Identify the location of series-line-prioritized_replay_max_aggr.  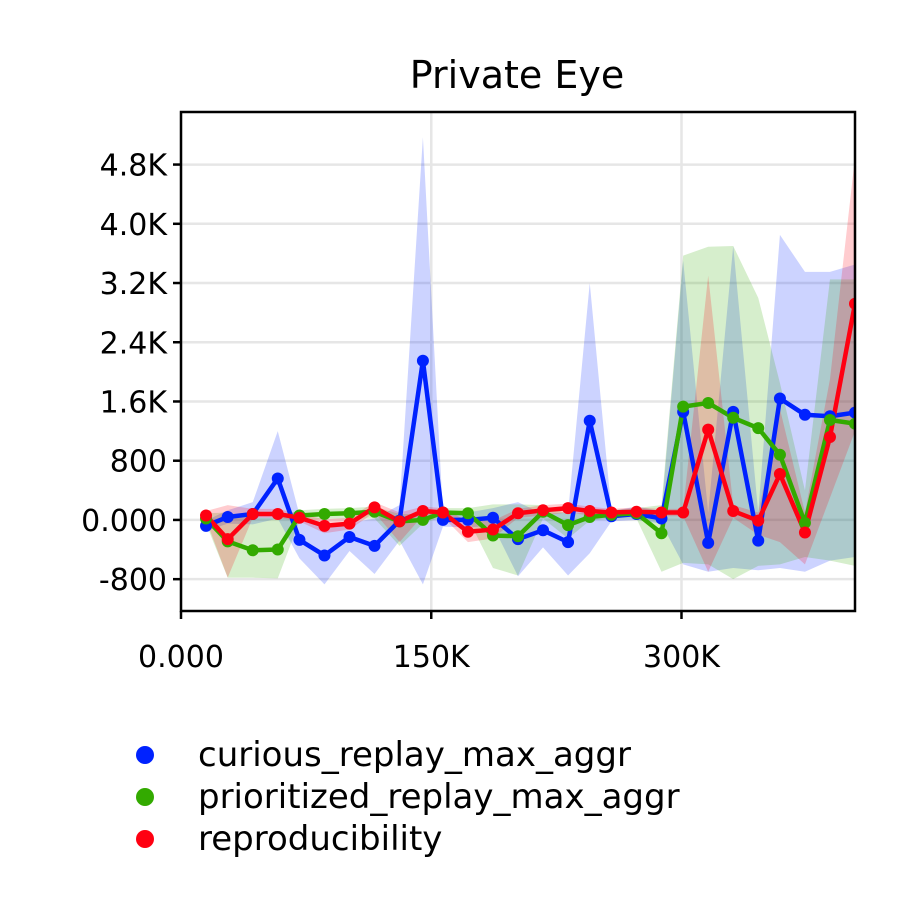
(529, 476).